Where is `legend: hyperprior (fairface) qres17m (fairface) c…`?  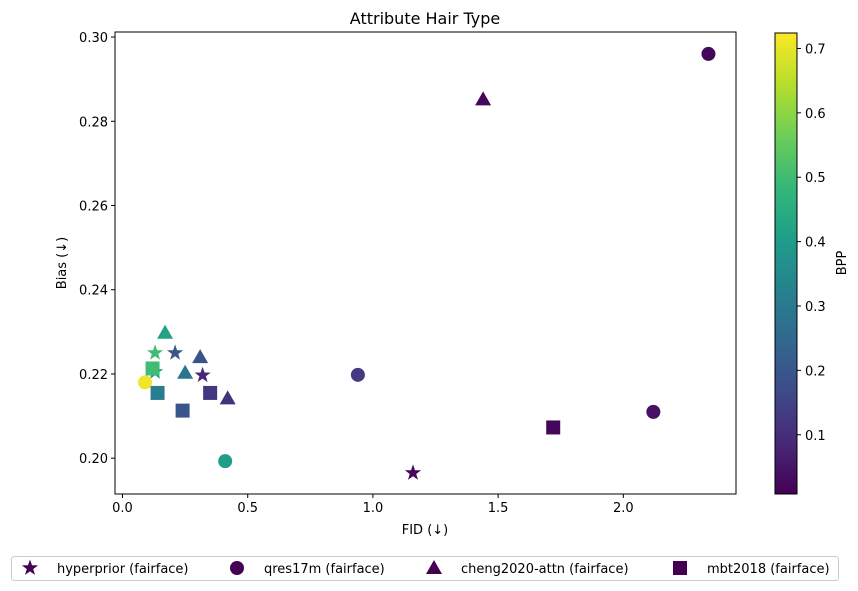
legend: hyperprior (fairface) qres17m (fairface) c… is located at coordinates (425, 568).